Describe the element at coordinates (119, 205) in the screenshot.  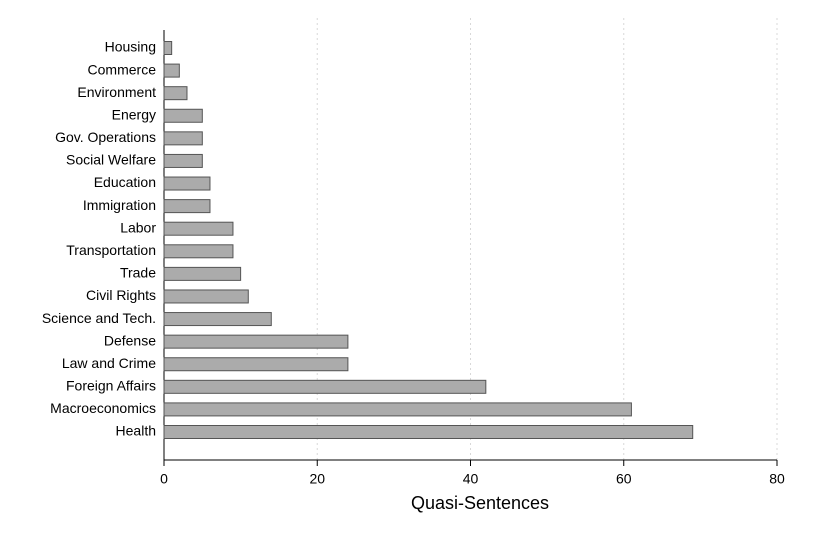
I see `y-tick-label: Immigration` at that location.